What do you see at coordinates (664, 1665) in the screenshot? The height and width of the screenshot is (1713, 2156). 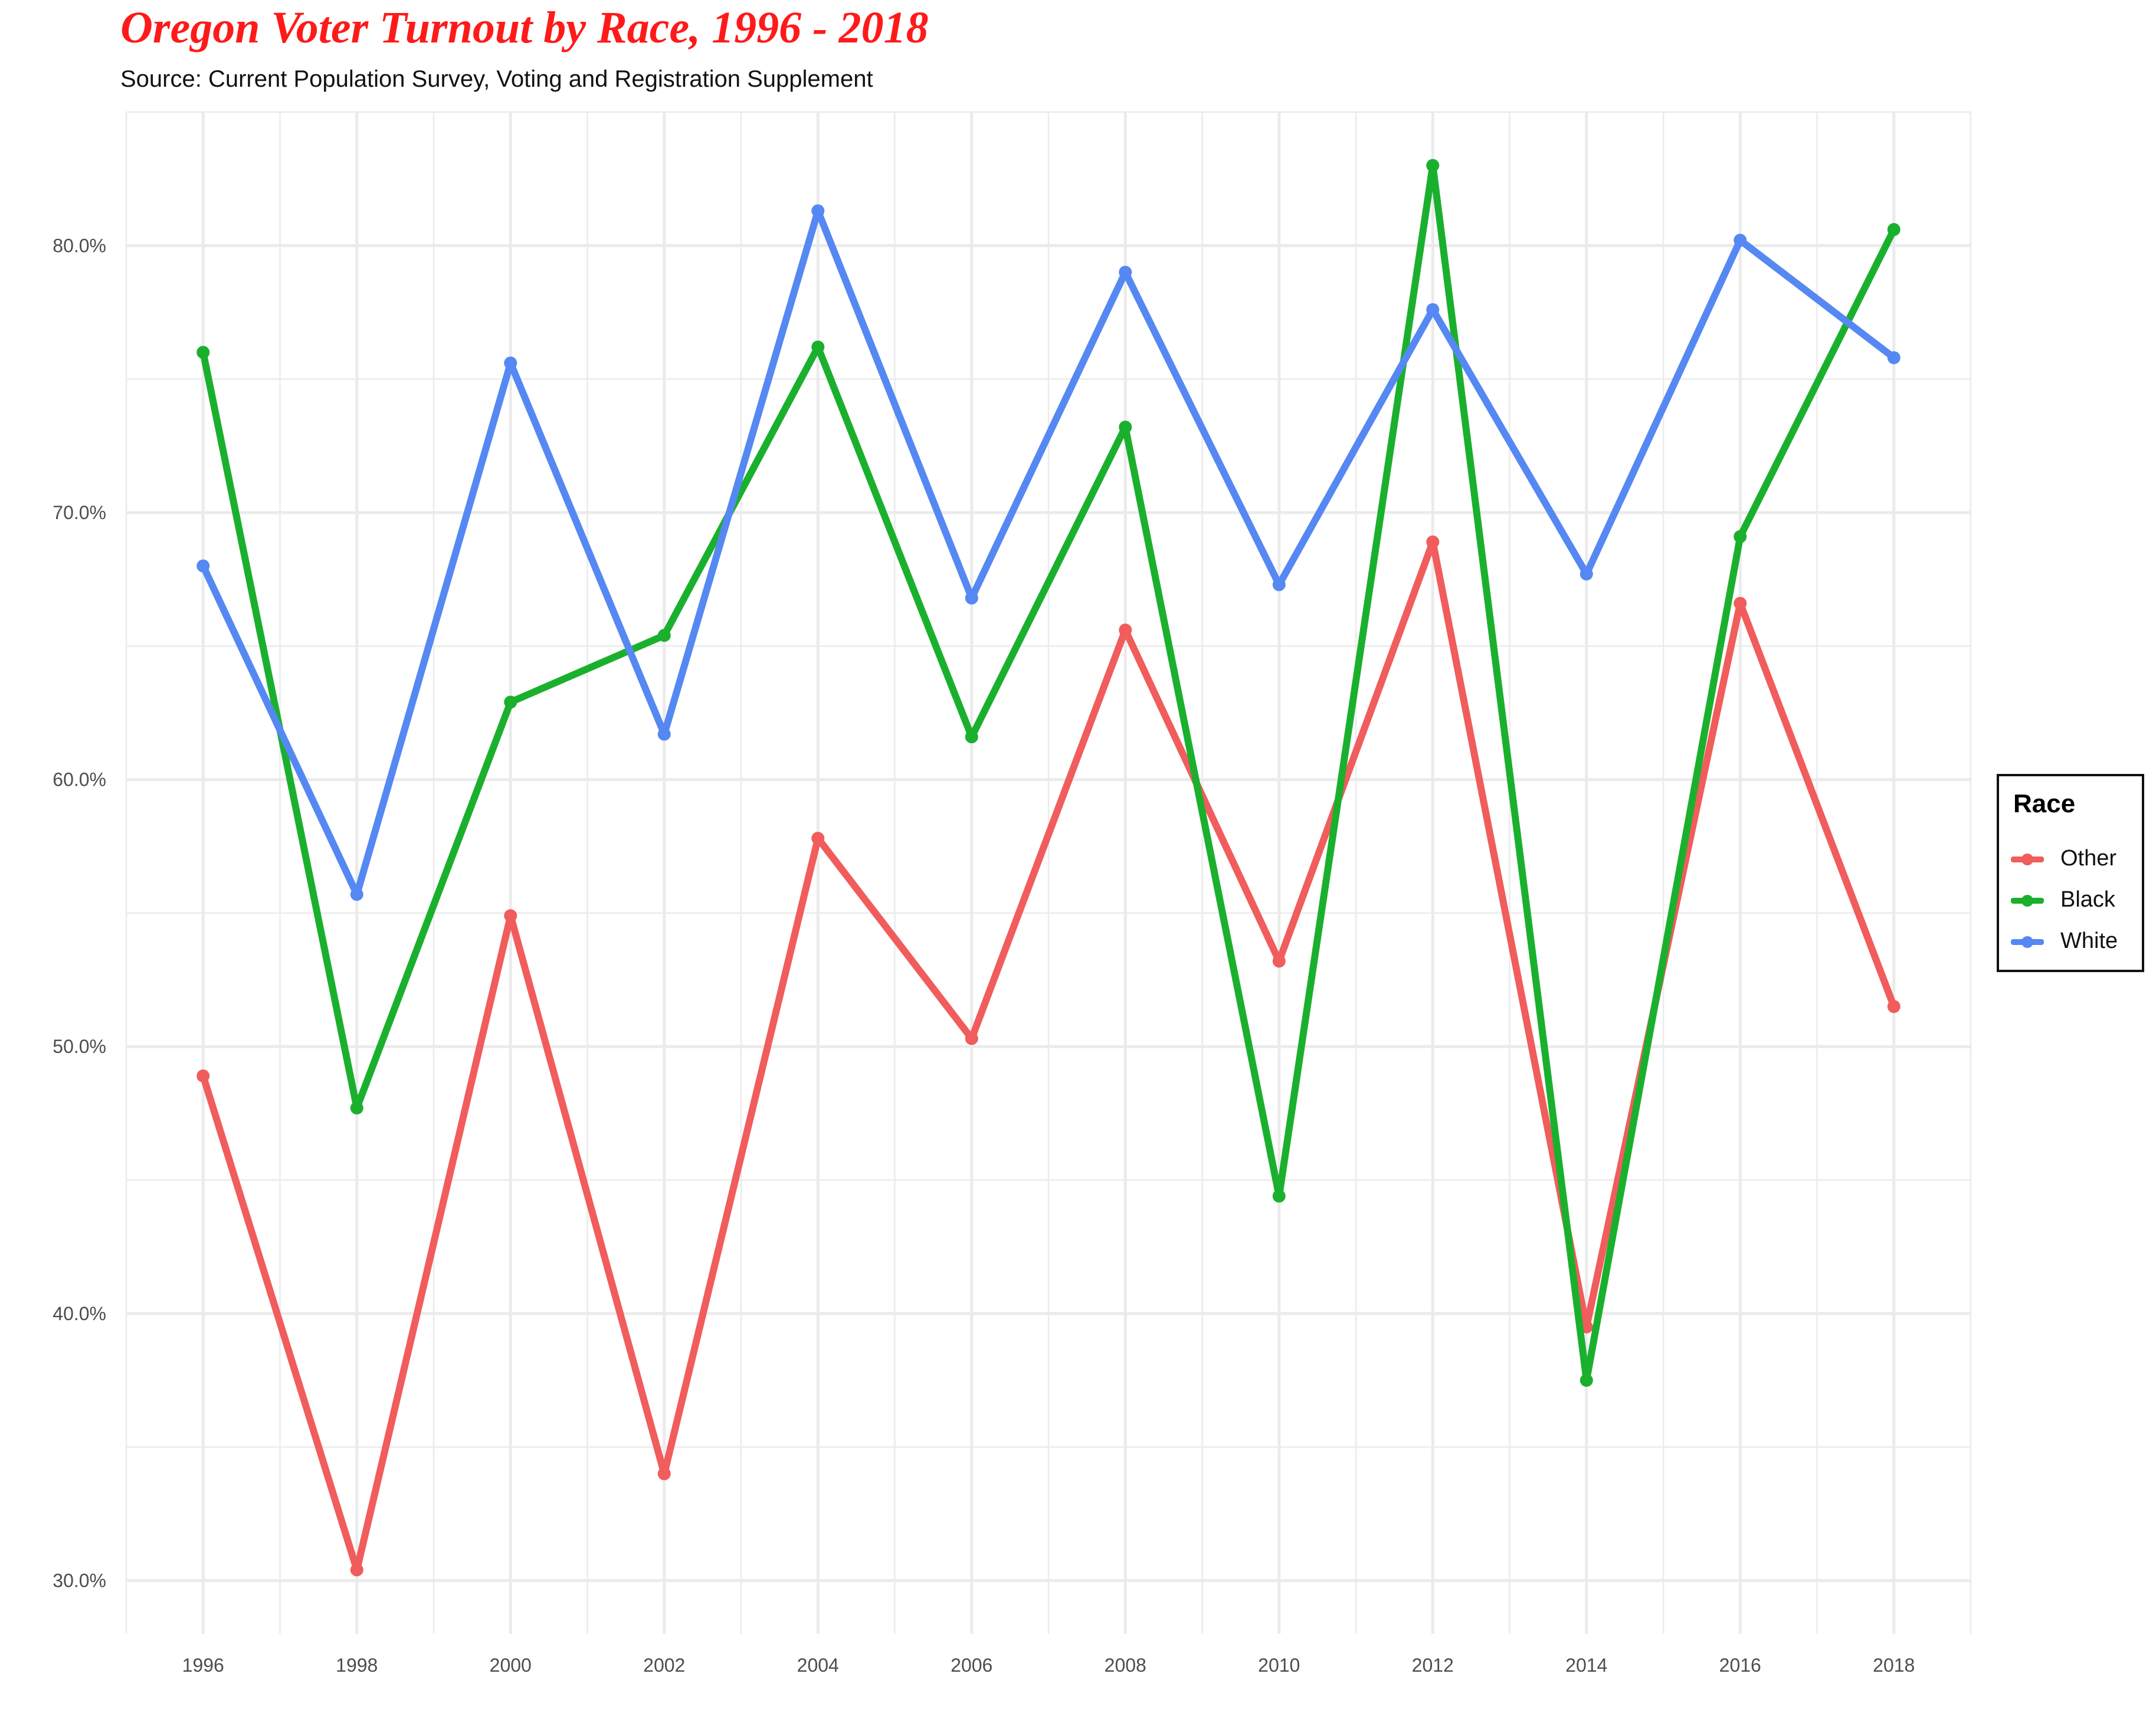 I see `x-tick-label: 2002` at bounding box center [664, 1665].